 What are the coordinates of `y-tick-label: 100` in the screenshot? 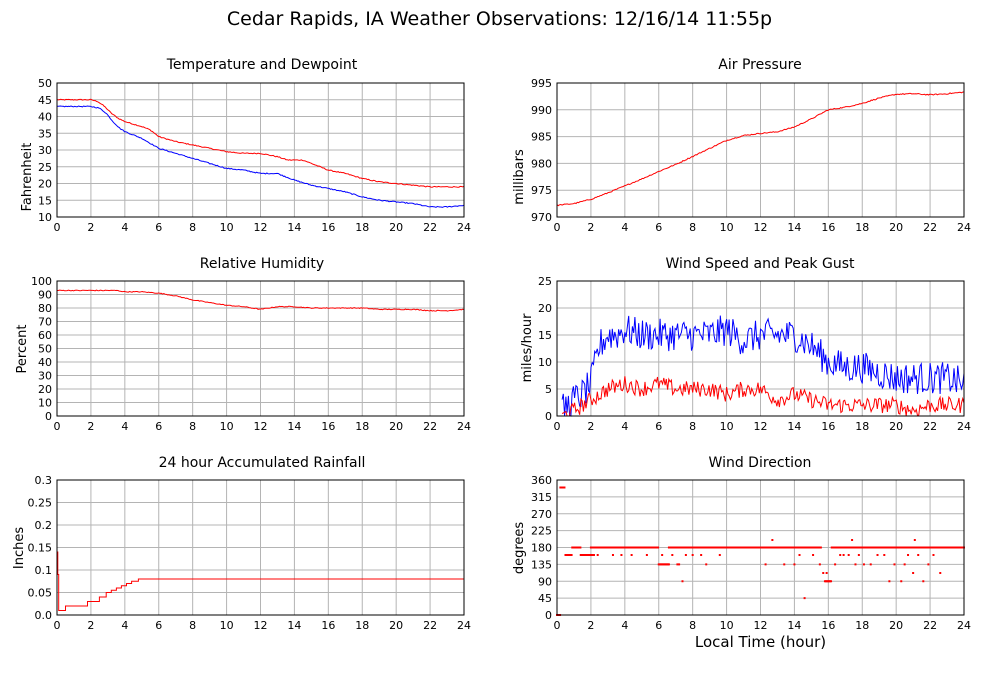 It's located at (41, 281).